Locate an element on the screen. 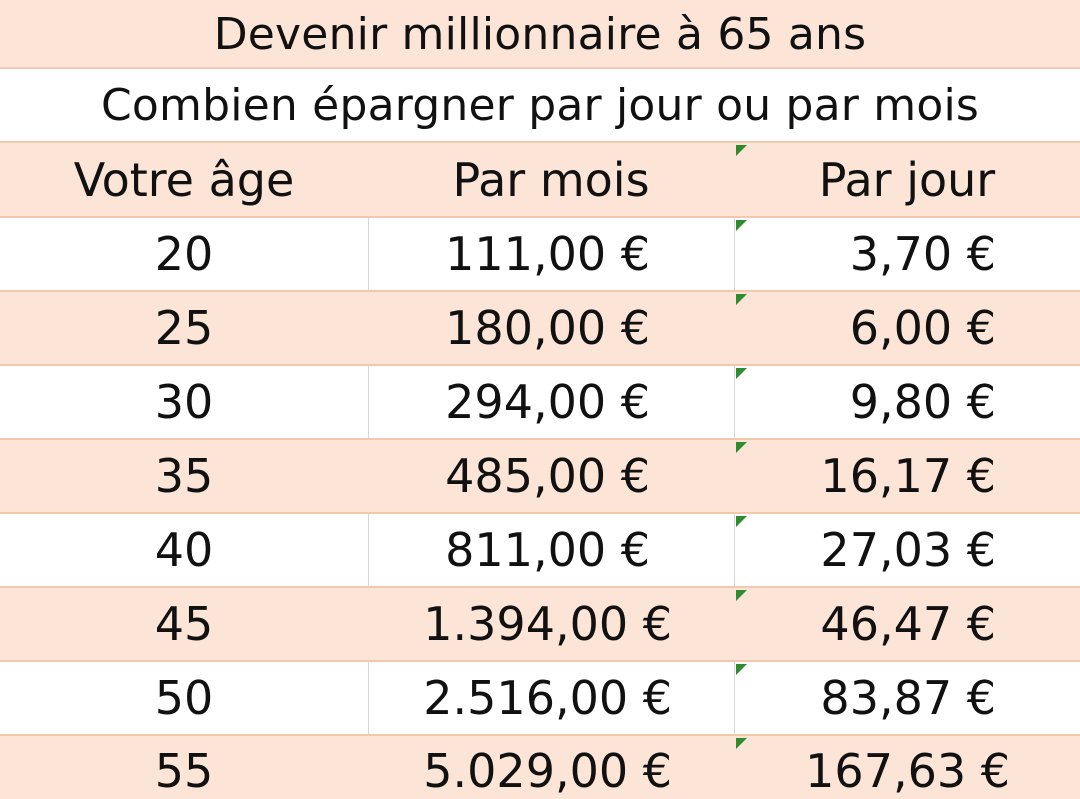 The image size is (1080, 799). per-month-cell: 294,00 € is located at coordinates (547, 402).